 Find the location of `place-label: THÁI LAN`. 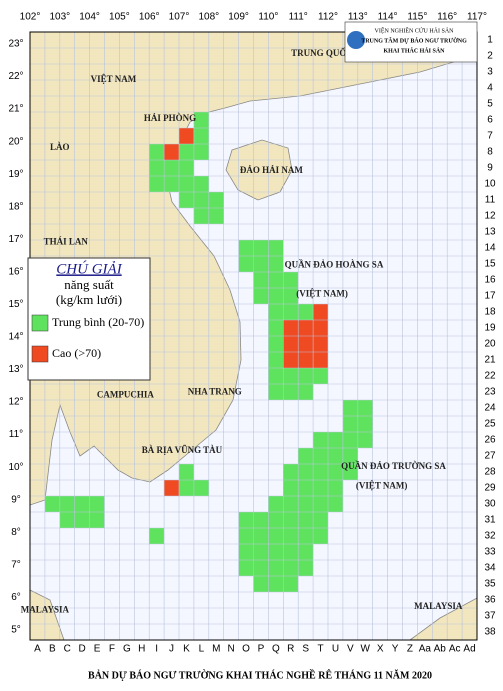

place-label: THÁI LAN is located at coordinates (66, 242).